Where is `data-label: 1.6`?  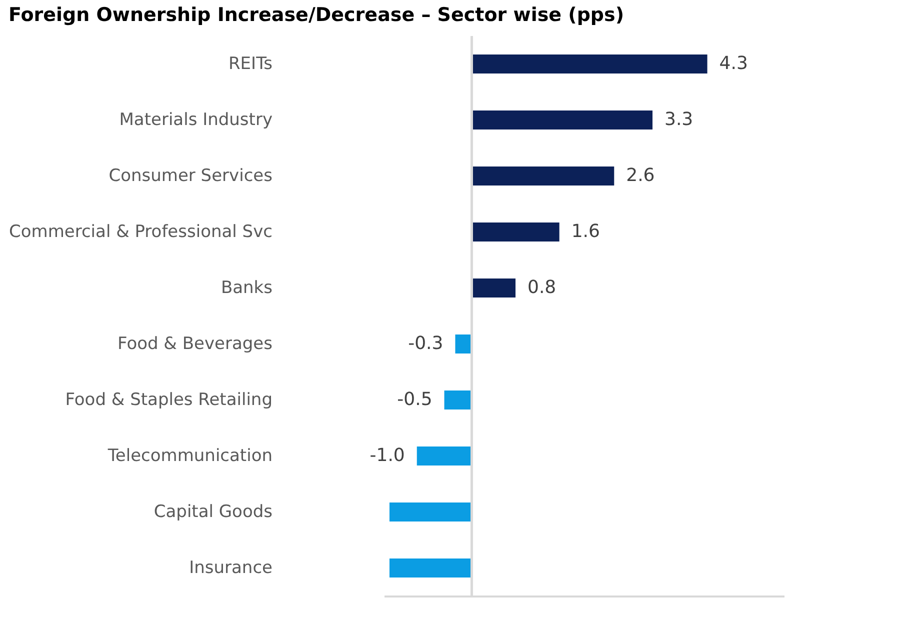 data-label: 1.6 is located at coordinates (585, 231).